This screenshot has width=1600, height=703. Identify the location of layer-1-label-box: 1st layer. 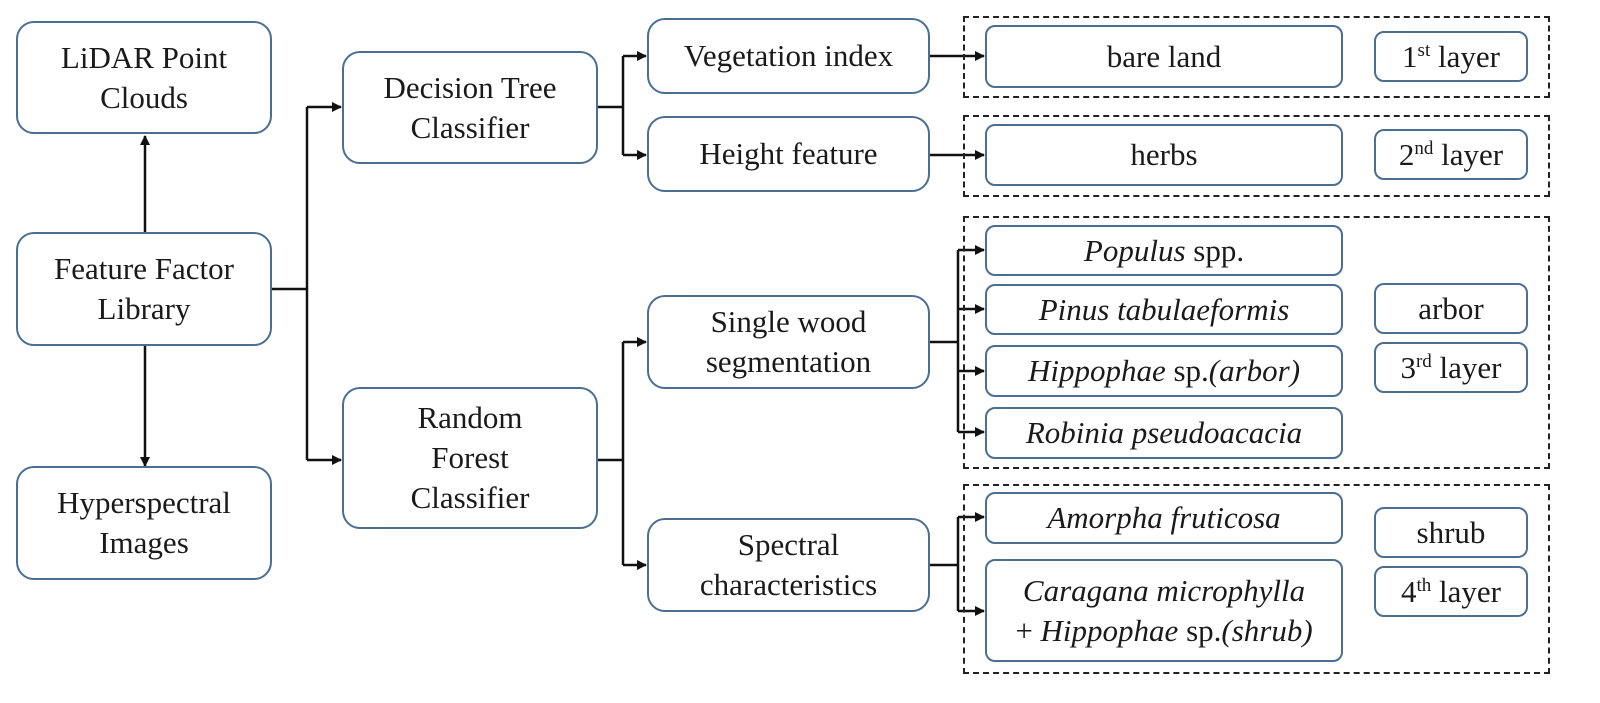
(1451, 56).